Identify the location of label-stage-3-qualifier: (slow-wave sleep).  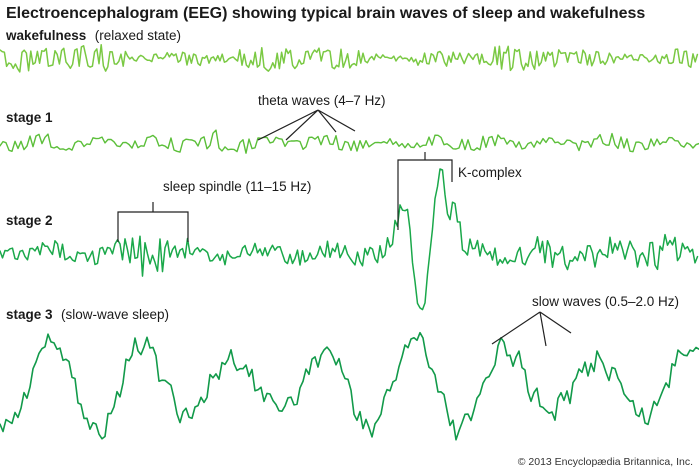
(115, 314).